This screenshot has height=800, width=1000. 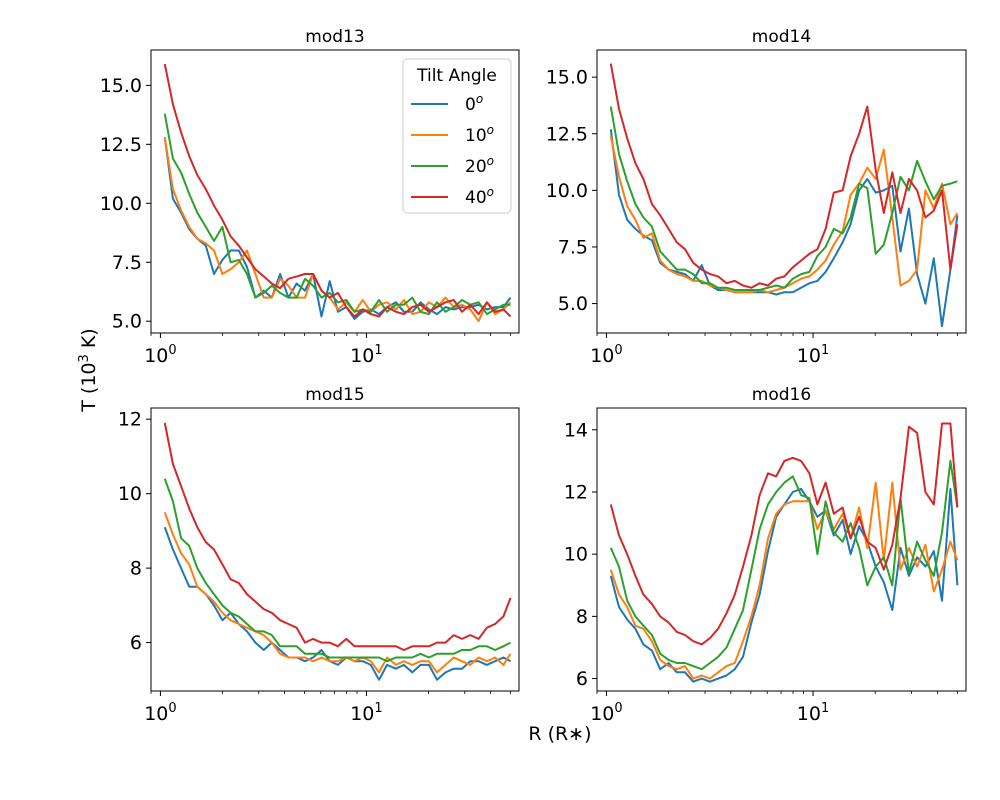 What do you see at coordinates (334, 395) in the screenshot?
I see `subplot-title: mod15` at bounding box center [334, 395].